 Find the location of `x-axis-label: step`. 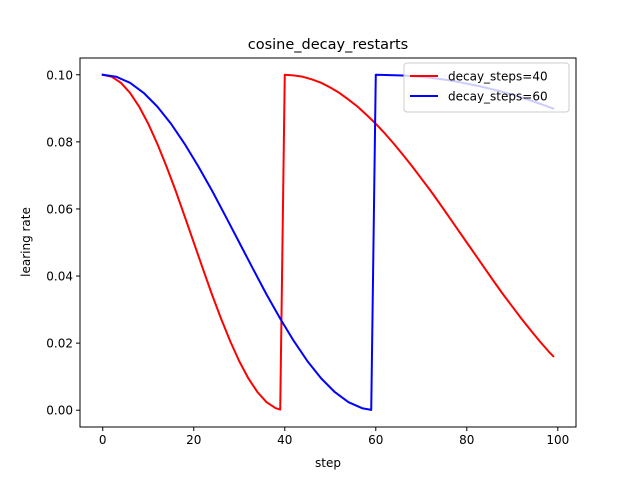

x-axis-label: step is located at coordinates (328, 463).